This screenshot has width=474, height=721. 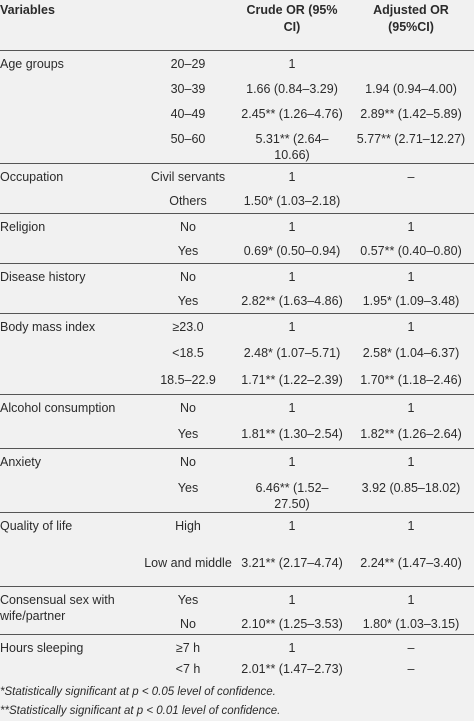 What do you see at coordinates (188, 531) in the screenshot?
I see `category-cell: High` at bounding box center [188, 531].